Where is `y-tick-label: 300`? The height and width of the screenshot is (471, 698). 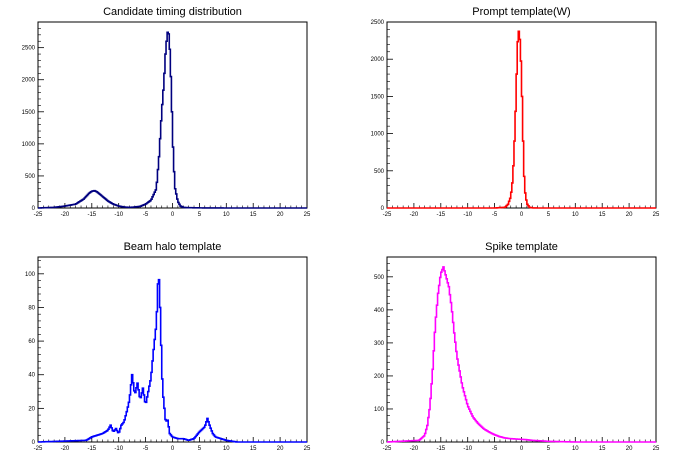 y-tick-label: 300 is located at coordinates (379, 344).